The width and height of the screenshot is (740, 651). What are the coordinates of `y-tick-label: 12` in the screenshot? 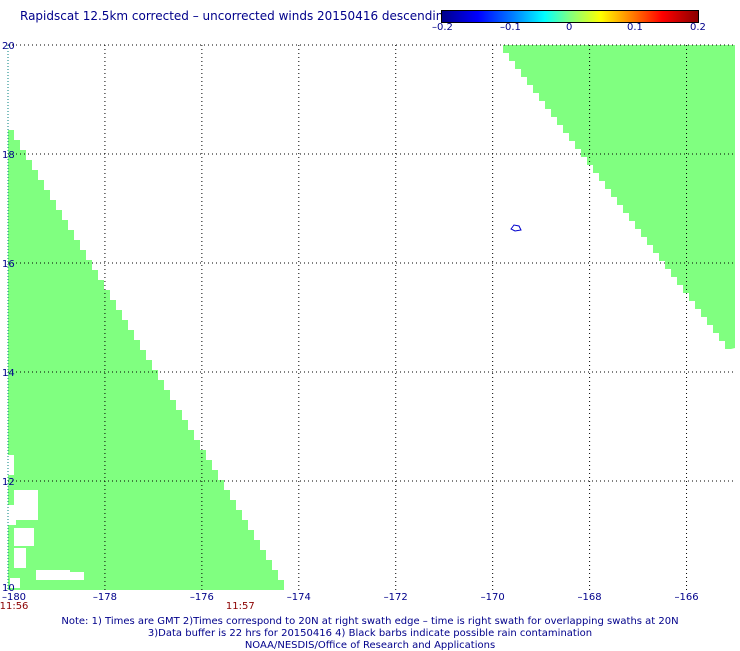 It's located at (8, 482).